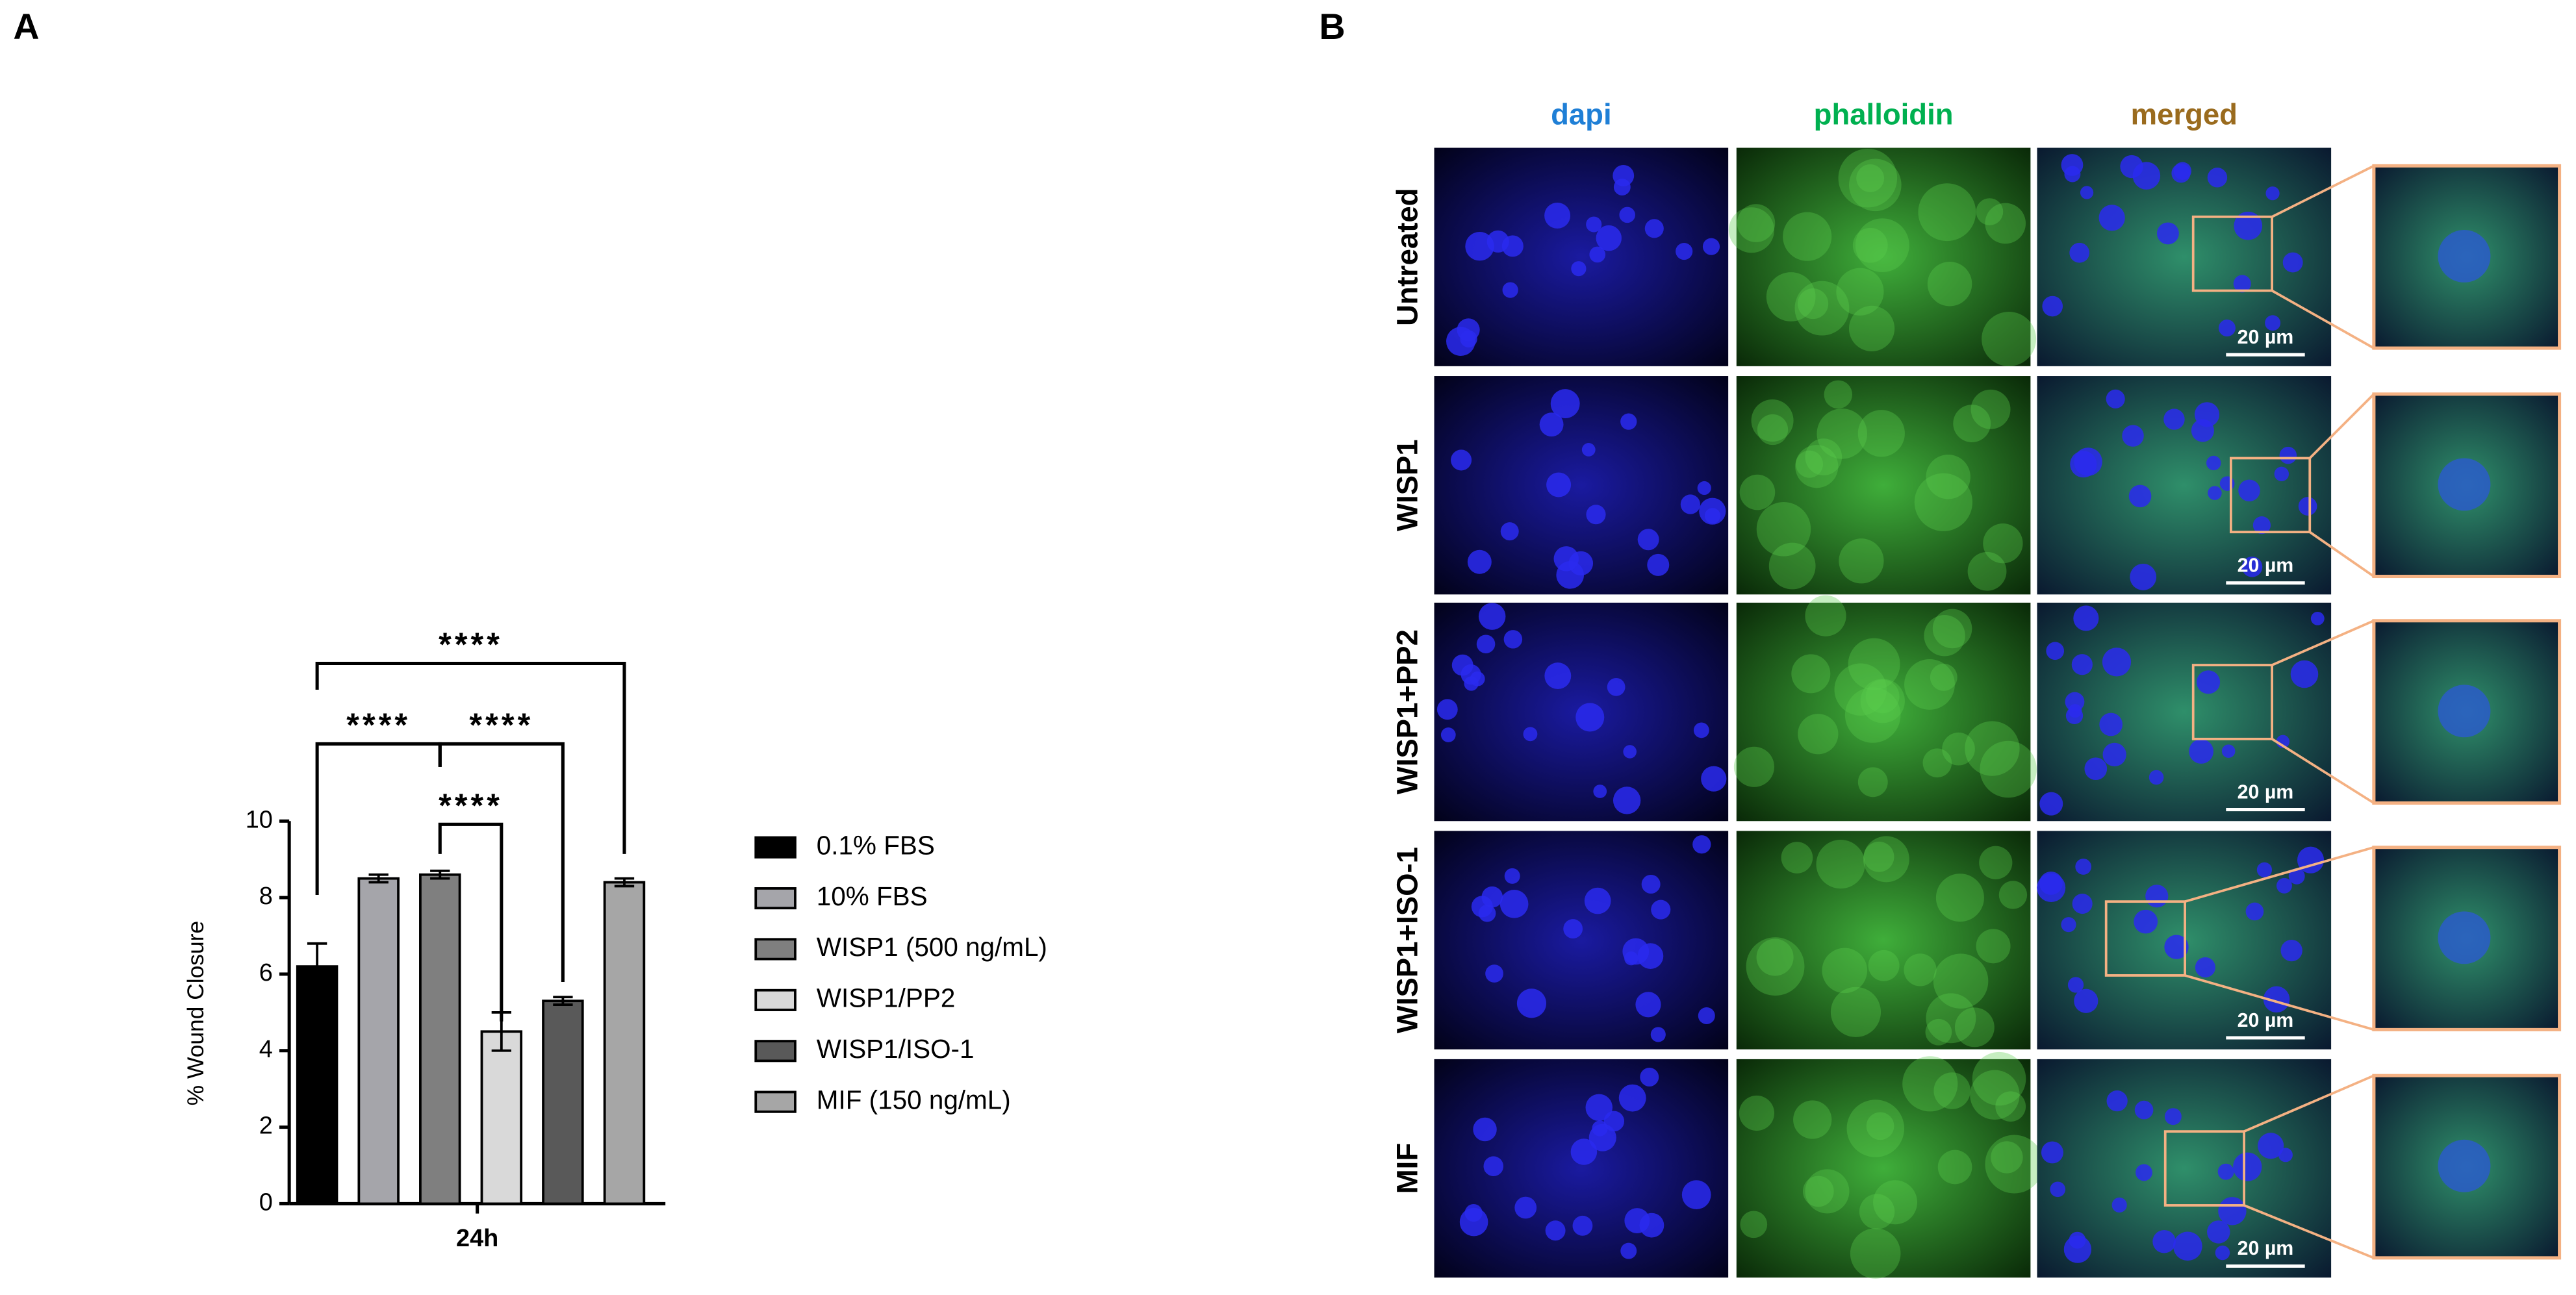  What do you see at coordinates (266, 1126) in the screenshot?
I see `y-tick-label: 2` at bounding box center [266, 1126].